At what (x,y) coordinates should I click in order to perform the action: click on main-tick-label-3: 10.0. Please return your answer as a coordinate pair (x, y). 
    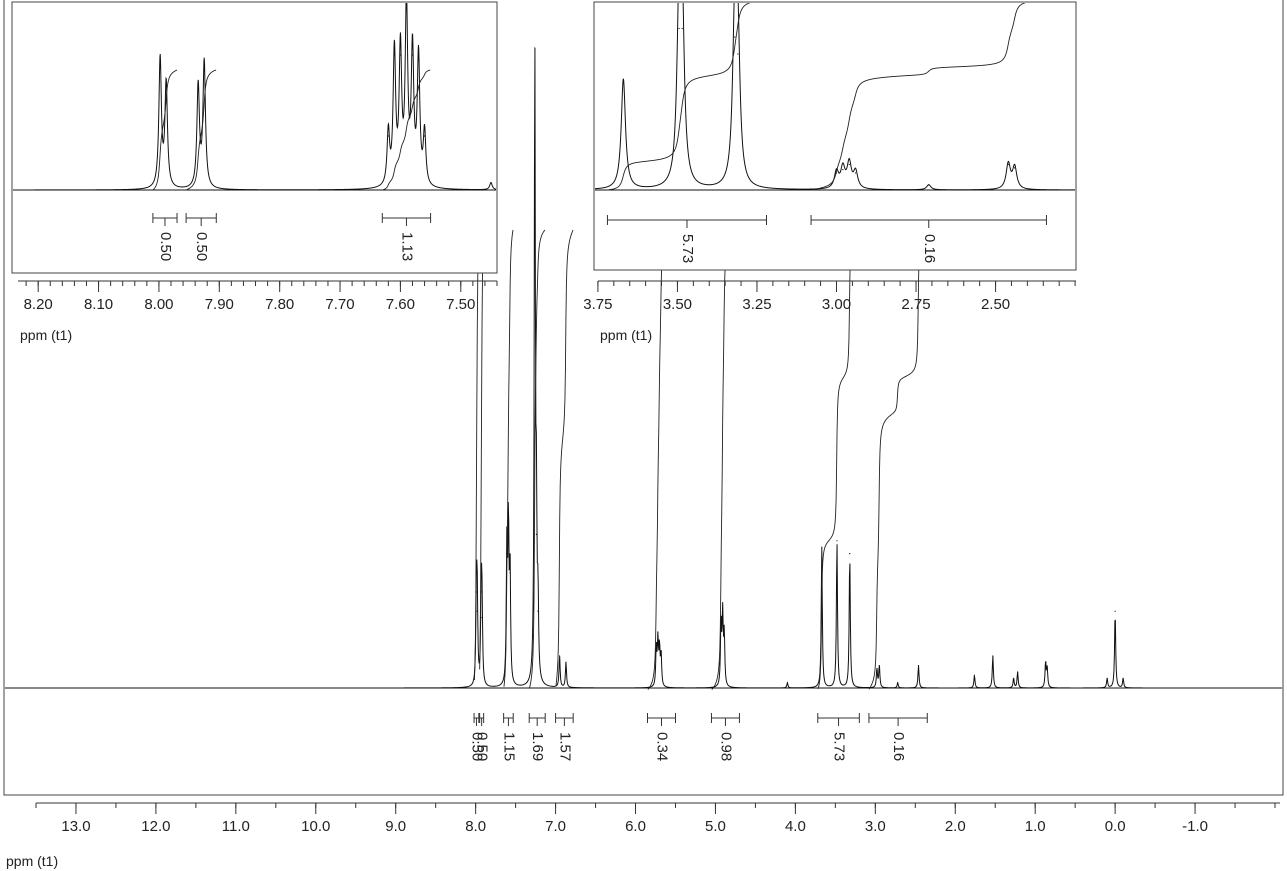
    Looking at the image, I should click on (315, 826).